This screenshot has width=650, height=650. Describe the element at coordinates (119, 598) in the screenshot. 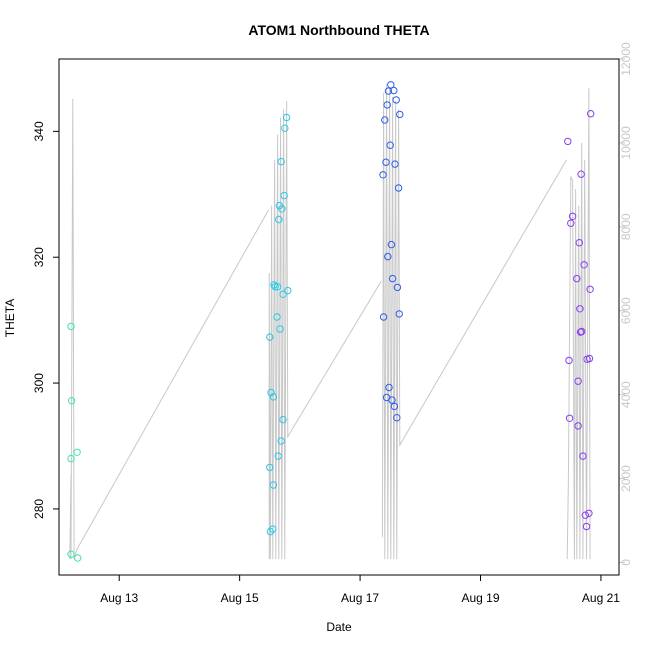

I see `x-tick-label-1: Aug 13` at that location.